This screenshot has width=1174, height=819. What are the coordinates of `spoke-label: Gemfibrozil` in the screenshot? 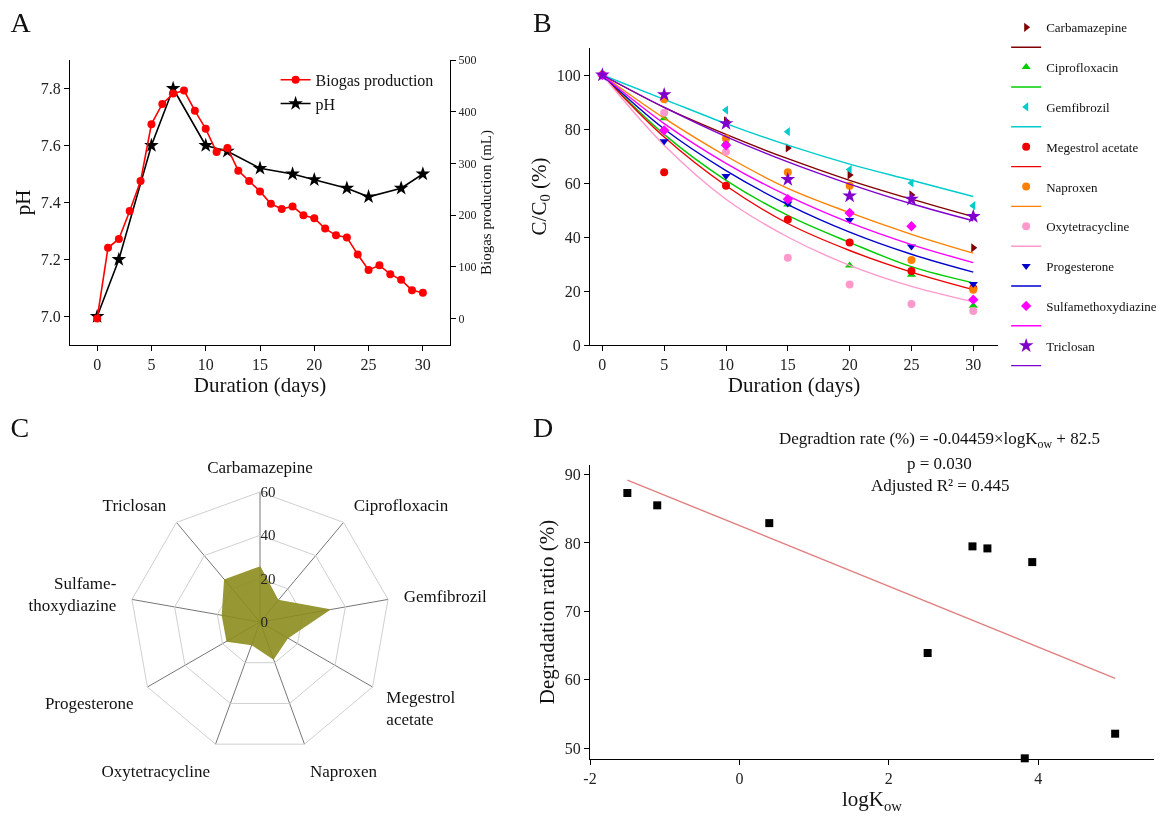 It's located at (445, 596).